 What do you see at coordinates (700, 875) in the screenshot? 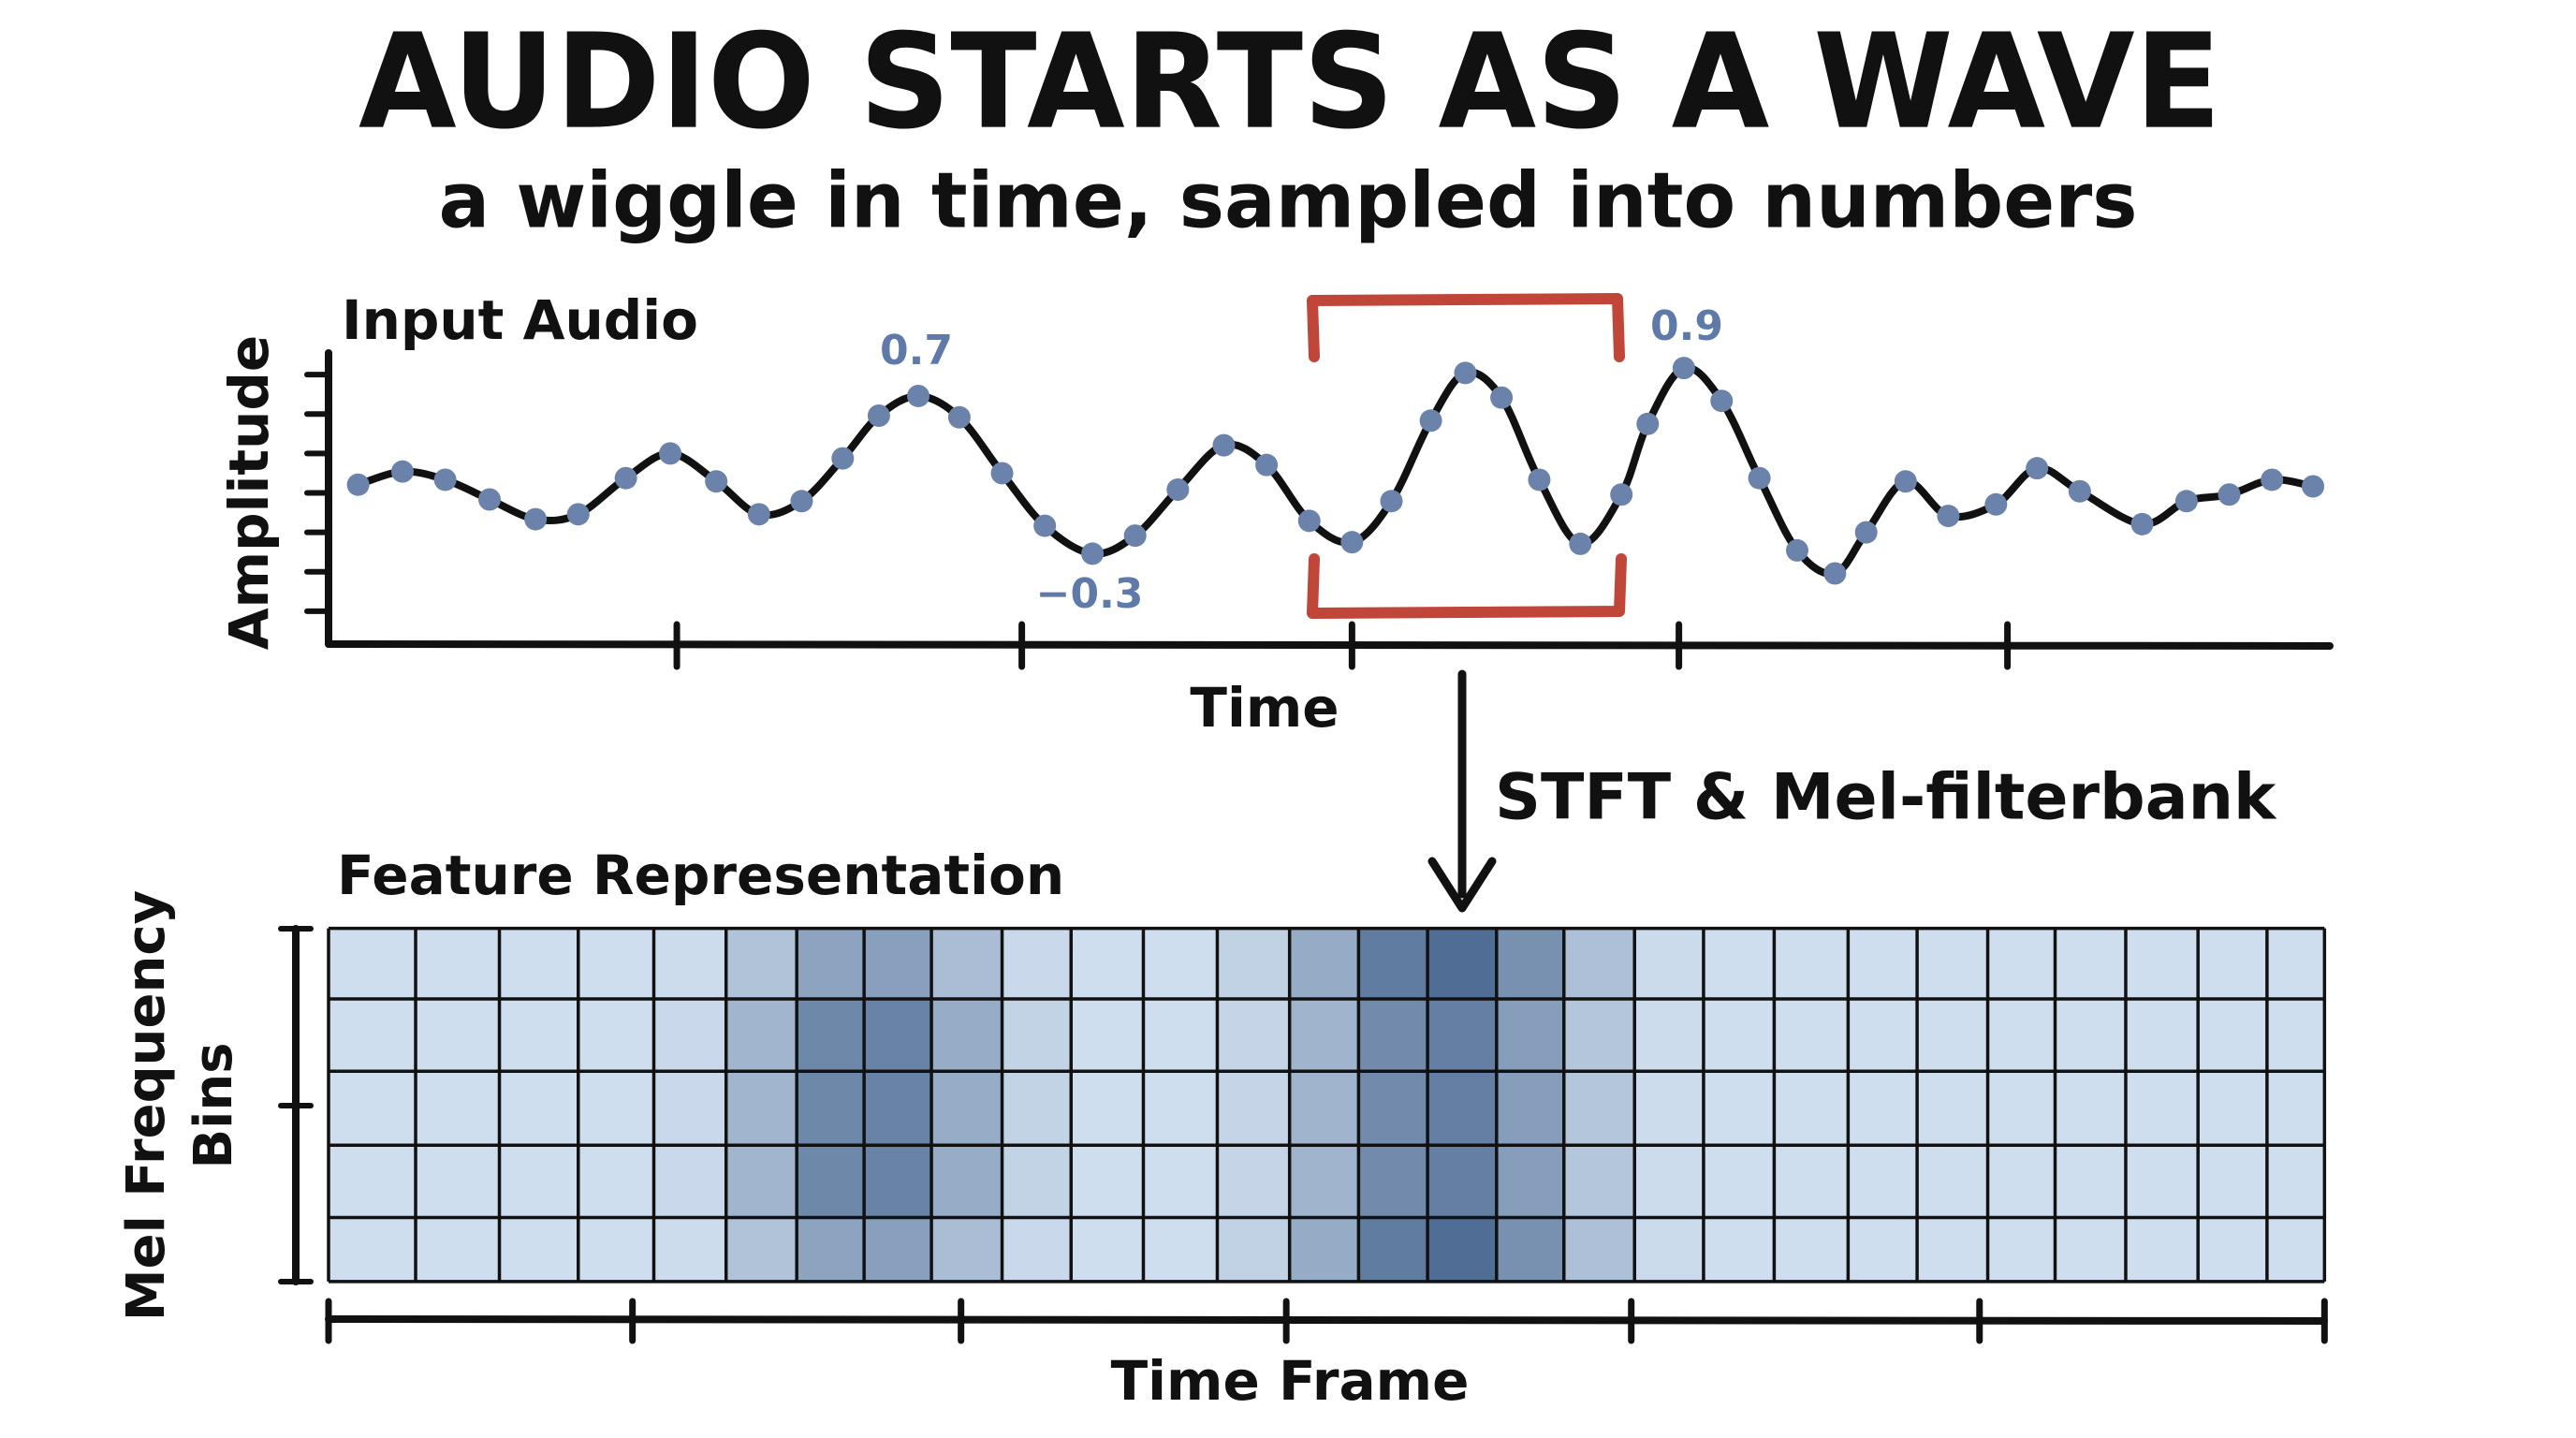
I see `panel-label: Feature Representation` at bounding box center [700, 875].